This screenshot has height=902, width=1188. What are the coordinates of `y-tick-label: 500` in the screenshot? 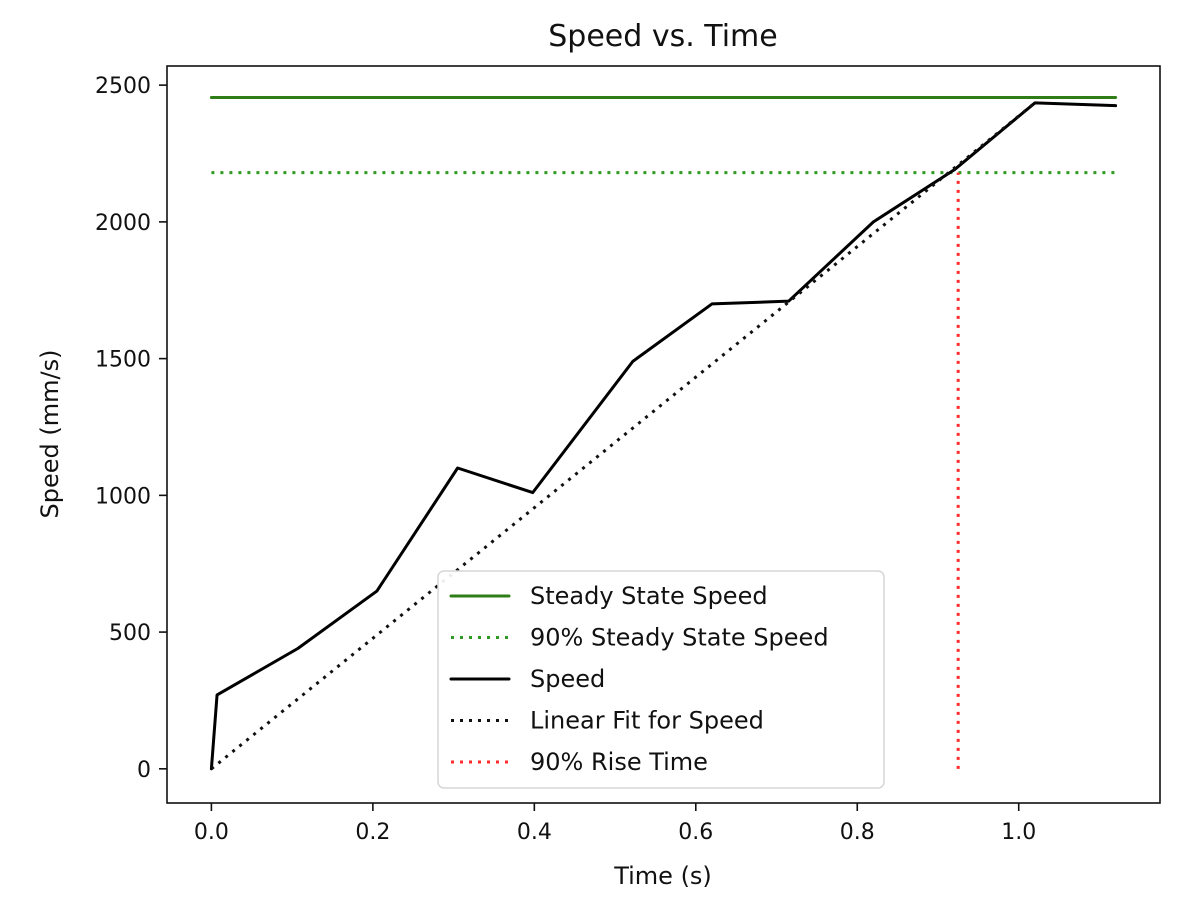 It's located at (130, 633).